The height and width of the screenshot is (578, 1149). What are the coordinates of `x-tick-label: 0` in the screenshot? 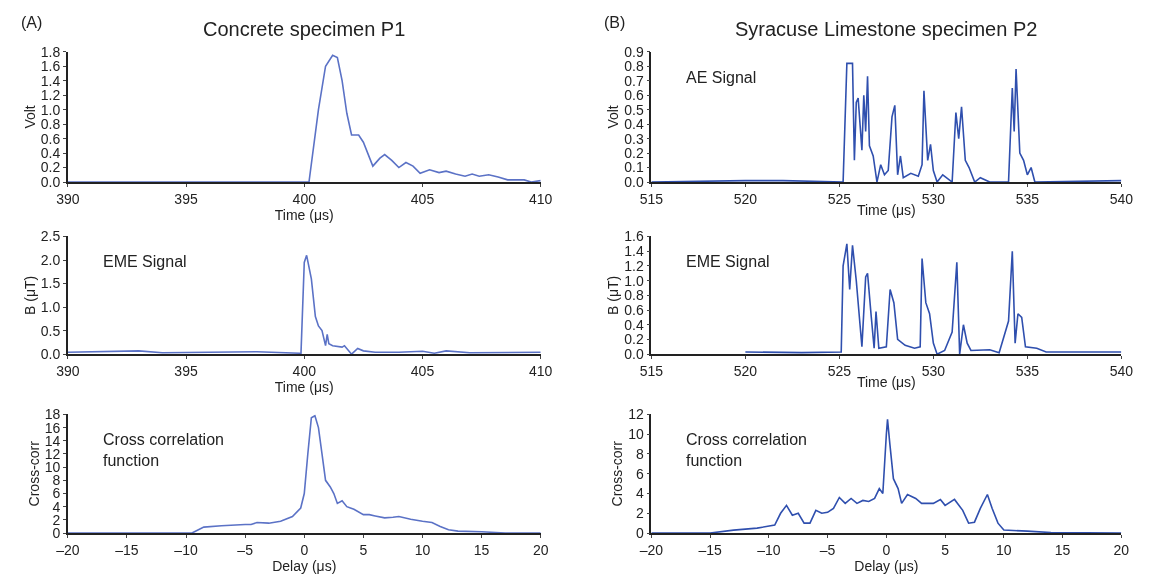 It's located at (304, 549).